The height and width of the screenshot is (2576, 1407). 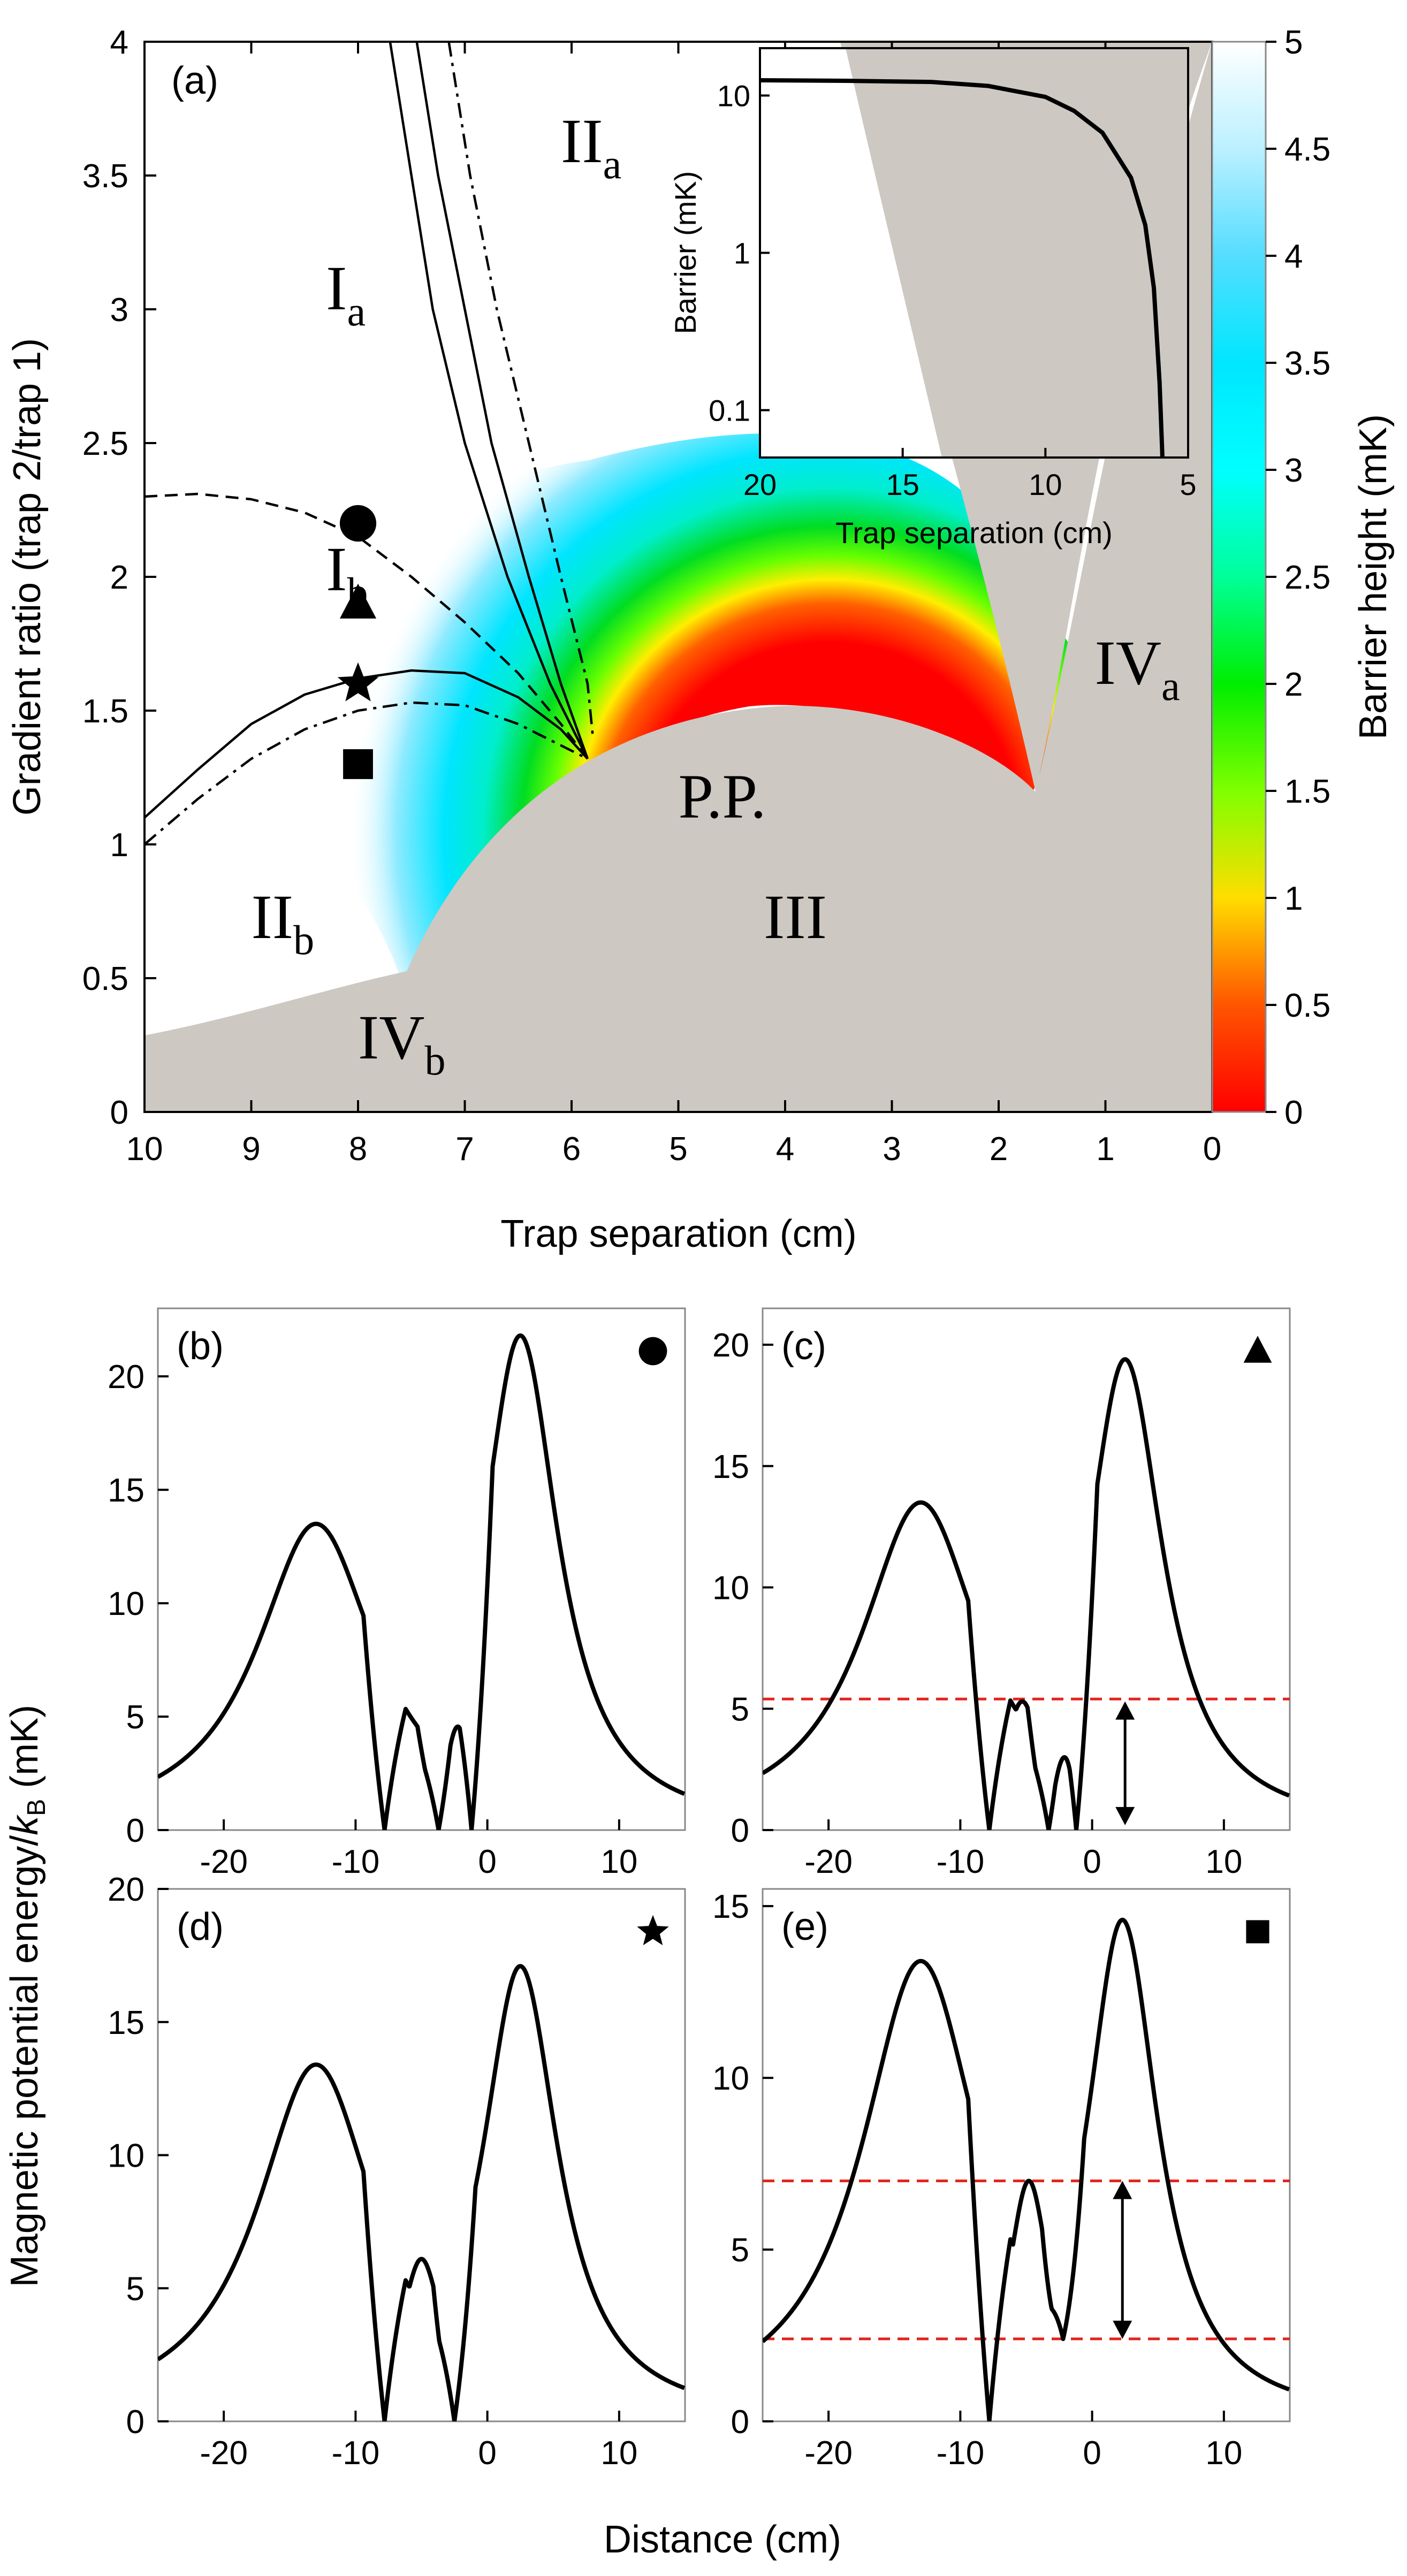 What do you see at coordinates (1307, 149) in the screenshot?
I see `colorbar-tick-label: 4.5` at bounding box center [1307, 149].